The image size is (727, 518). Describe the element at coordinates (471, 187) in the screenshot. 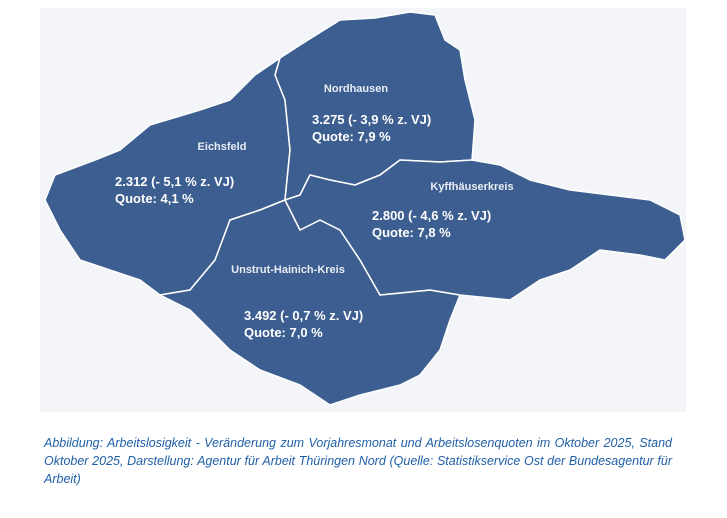

I see `region-name: Kyffhäuserkreis` at that location.